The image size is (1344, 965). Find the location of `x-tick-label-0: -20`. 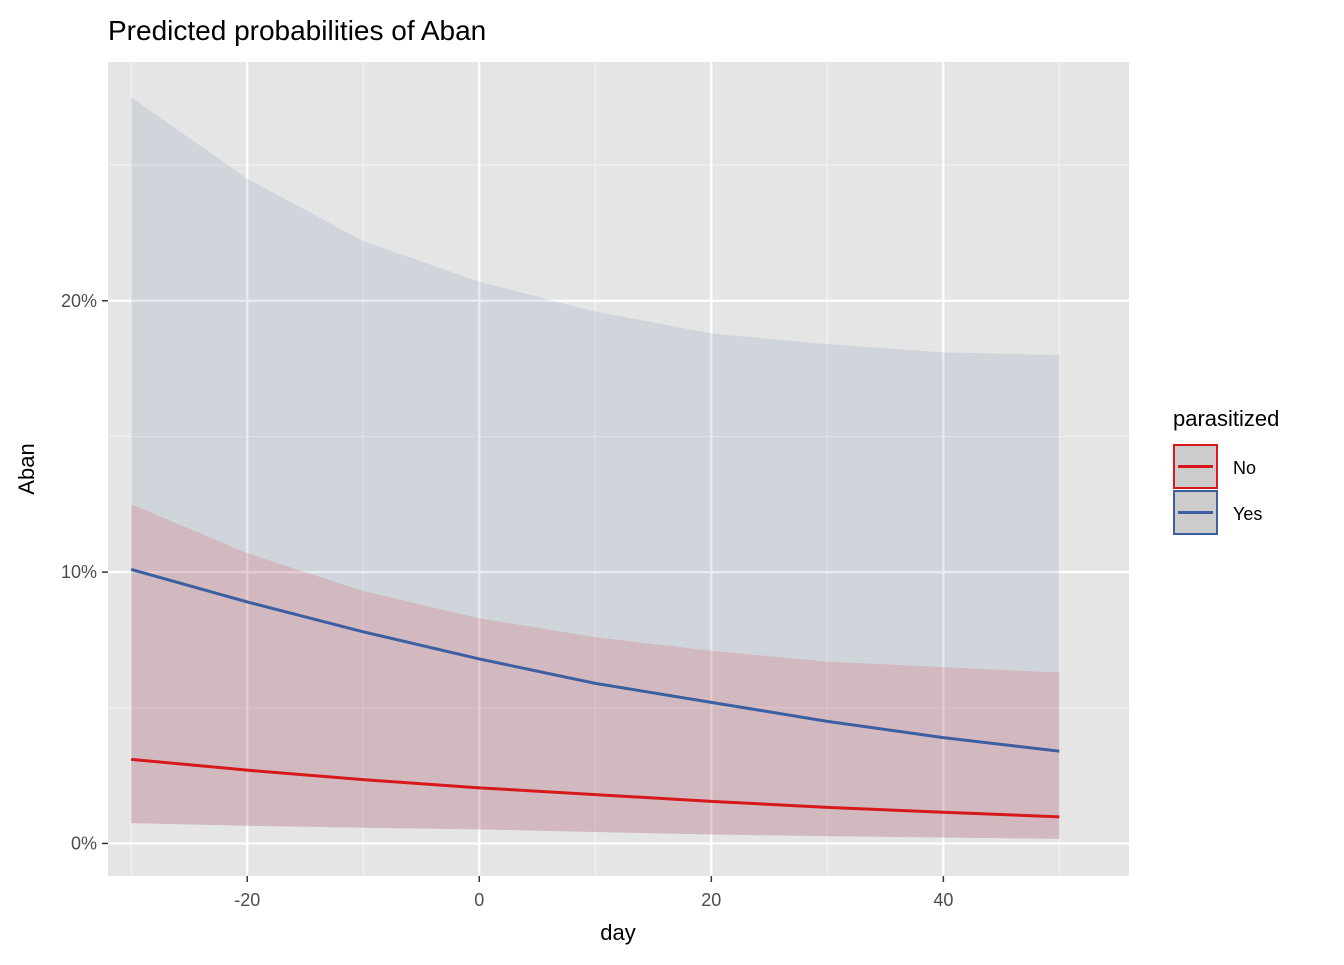

x-tick-label-0: -20 is located at coordinates (247, 900).